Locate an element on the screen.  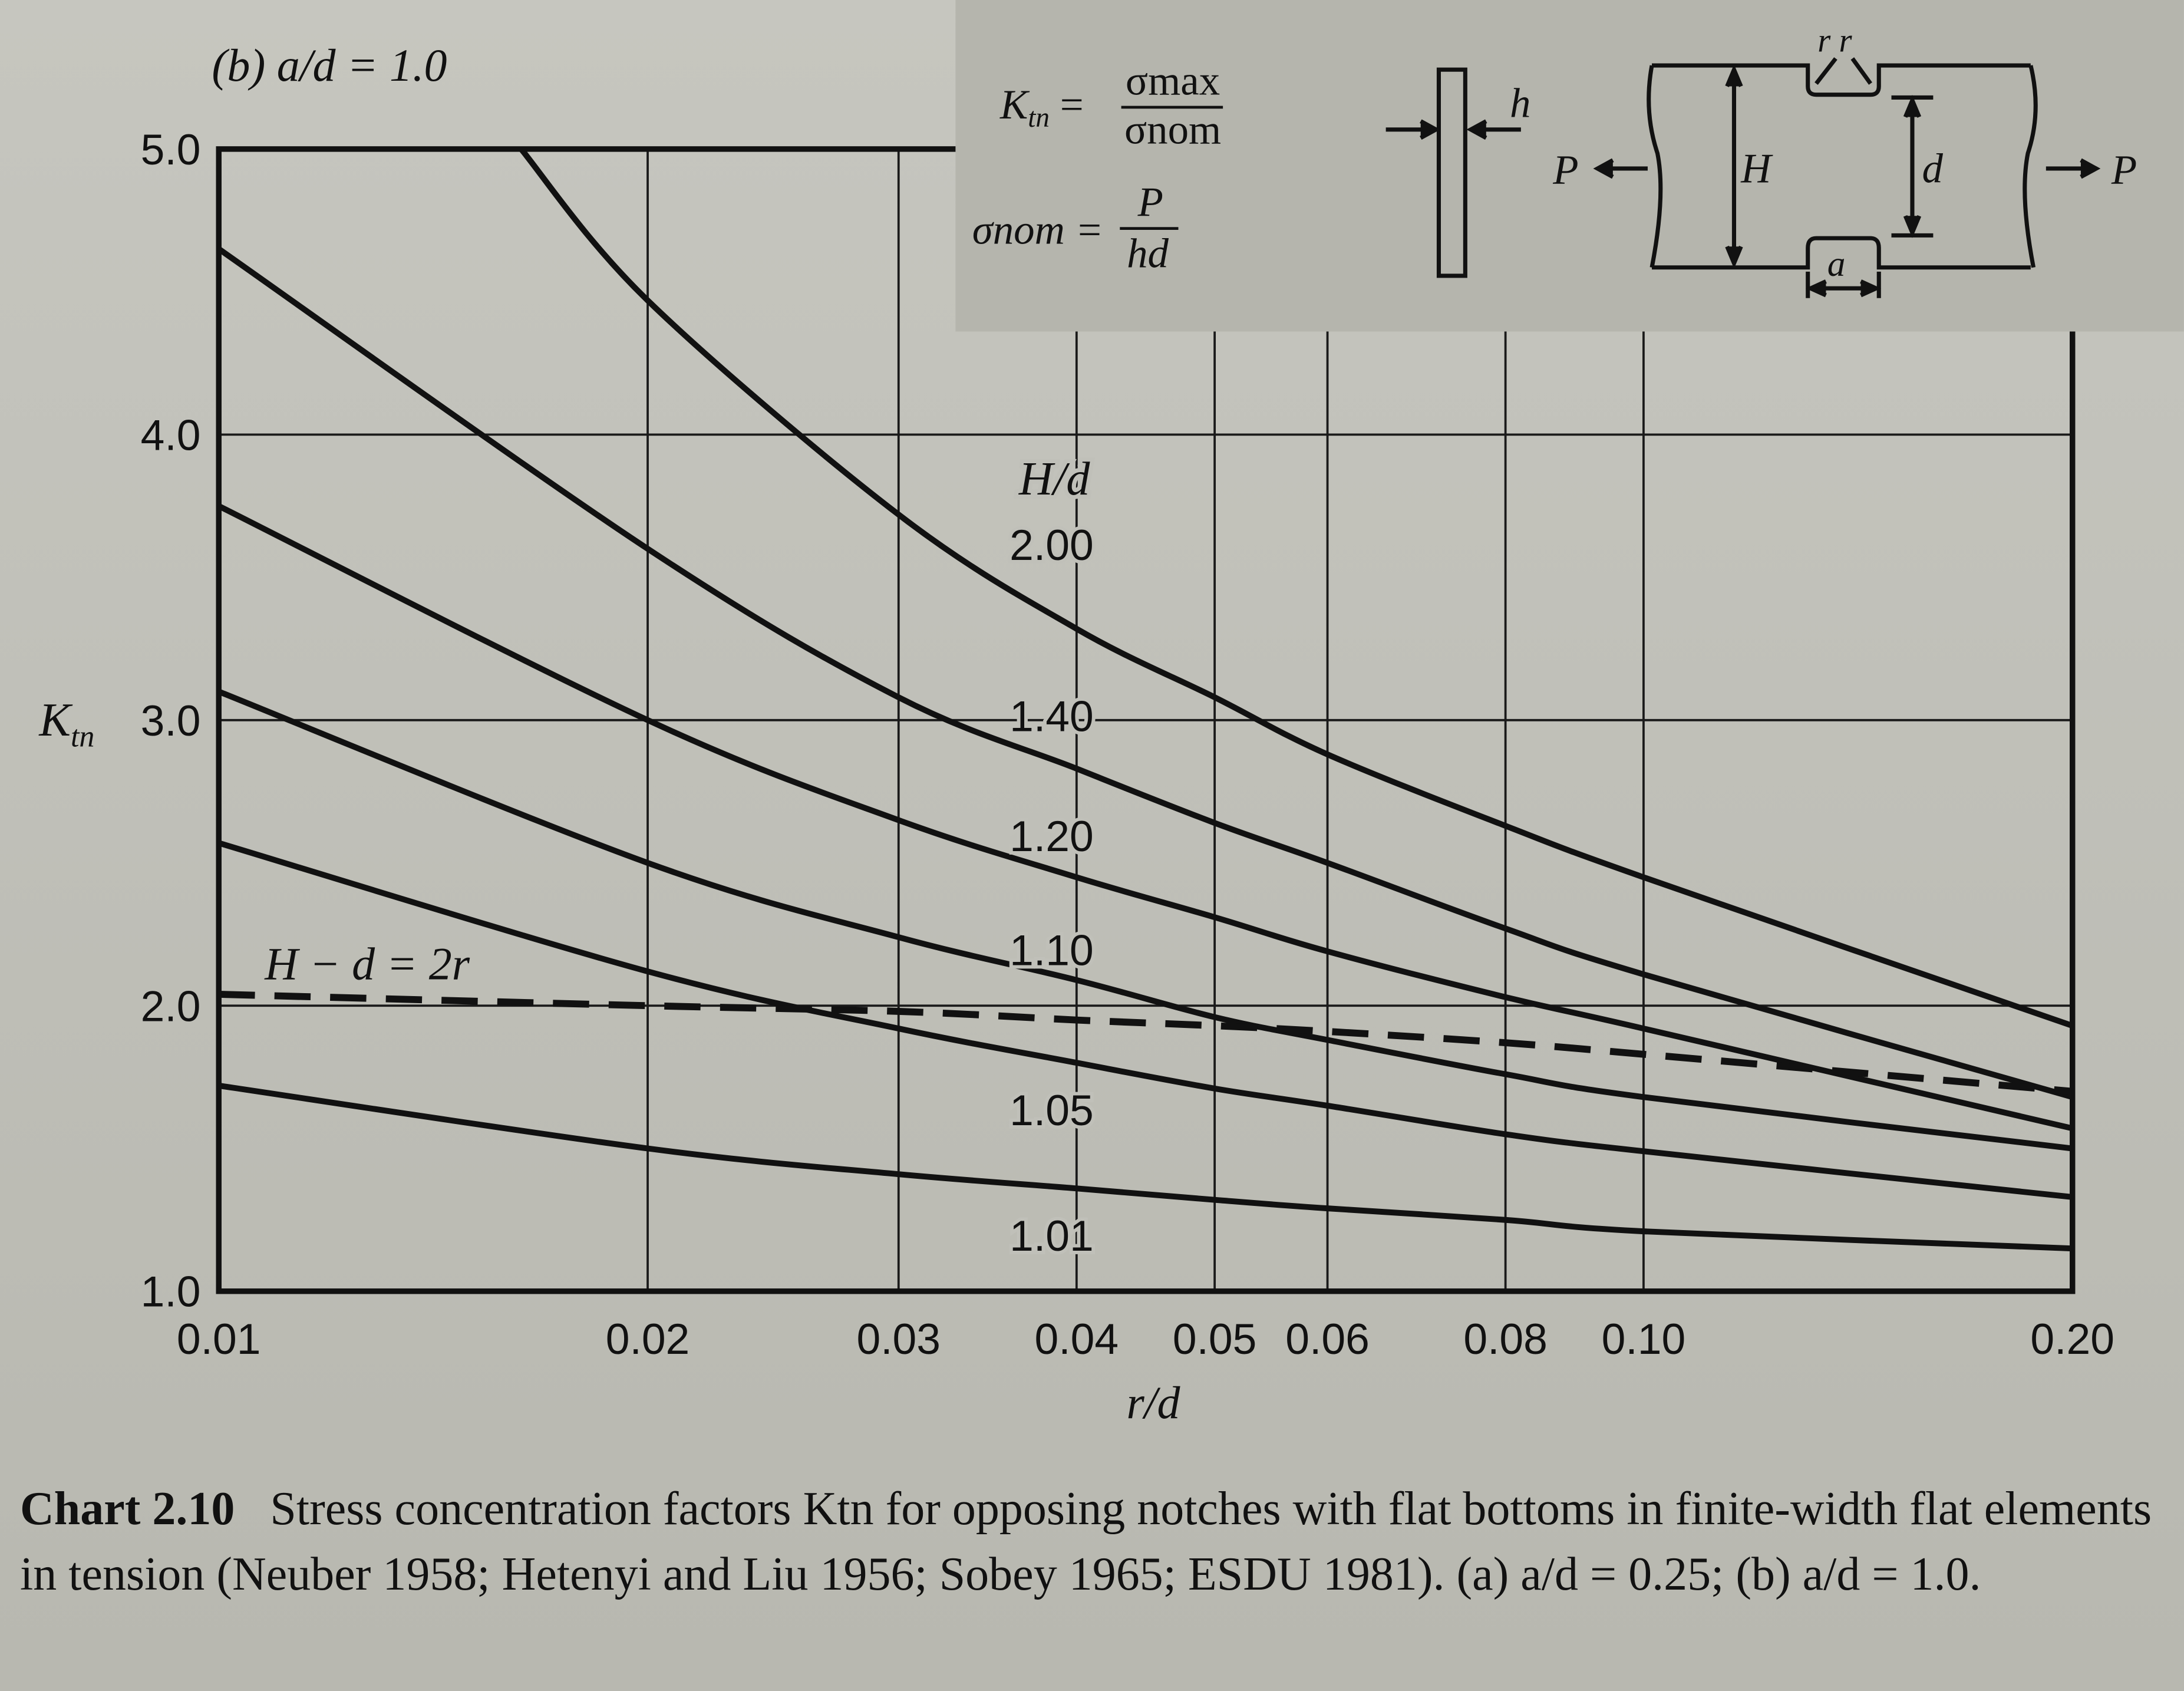
series-labels: 2.00 1.40 1.20 1.10 1.05 1.01 is located at coordinates (1051, 890).